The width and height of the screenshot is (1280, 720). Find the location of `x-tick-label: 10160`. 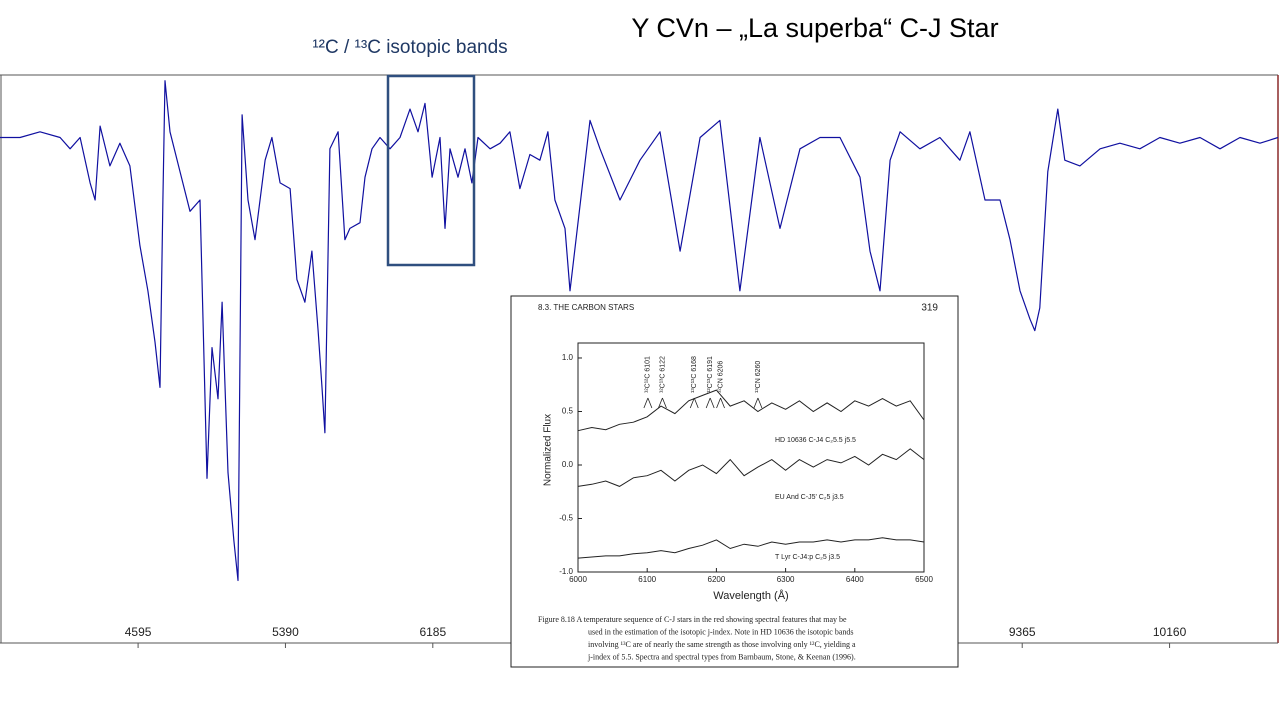

x-tick-label: 10160 is located at coordinates (1170, 632).